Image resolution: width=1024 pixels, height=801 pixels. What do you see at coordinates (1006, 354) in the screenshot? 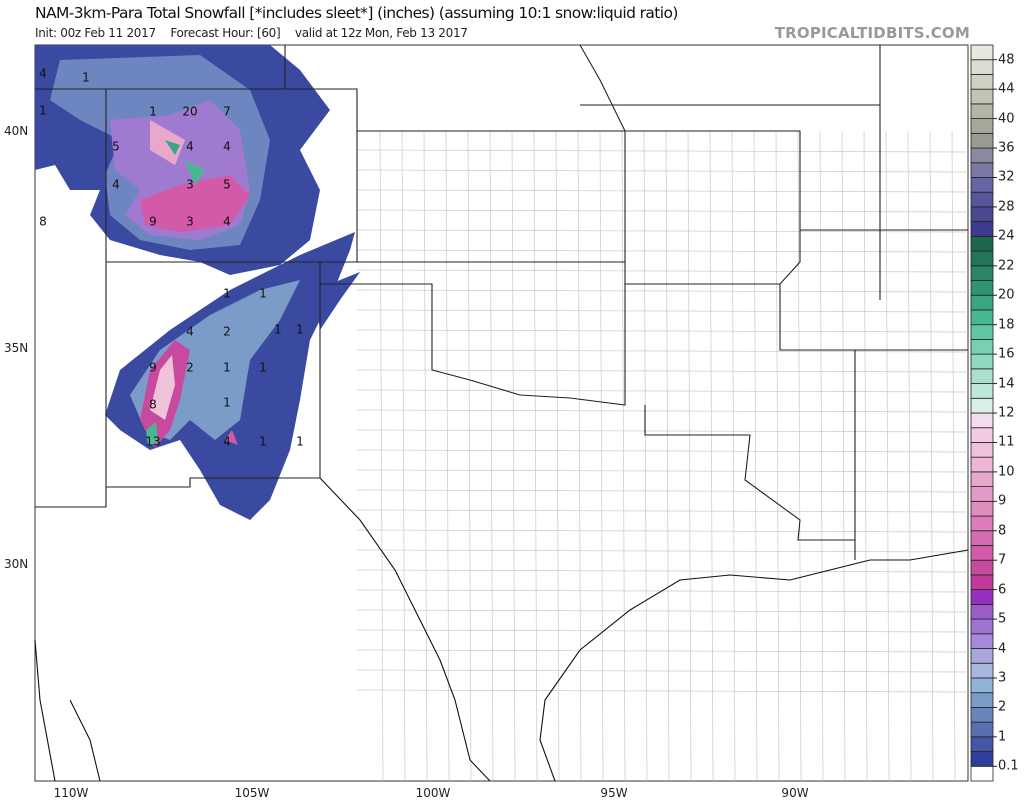
I see `colorbar-label: 16` at bounding box center [1006, 354].